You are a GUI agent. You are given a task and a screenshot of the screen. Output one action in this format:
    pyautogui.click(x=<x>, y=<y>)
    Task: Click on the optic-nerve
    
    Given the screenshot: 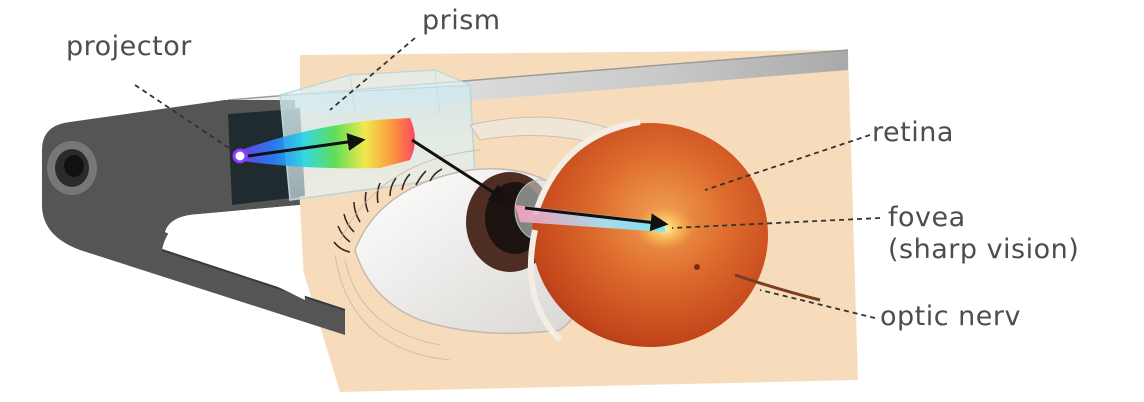 What is the action you would take?
    pyautogui.click(x=777, y=287)
    